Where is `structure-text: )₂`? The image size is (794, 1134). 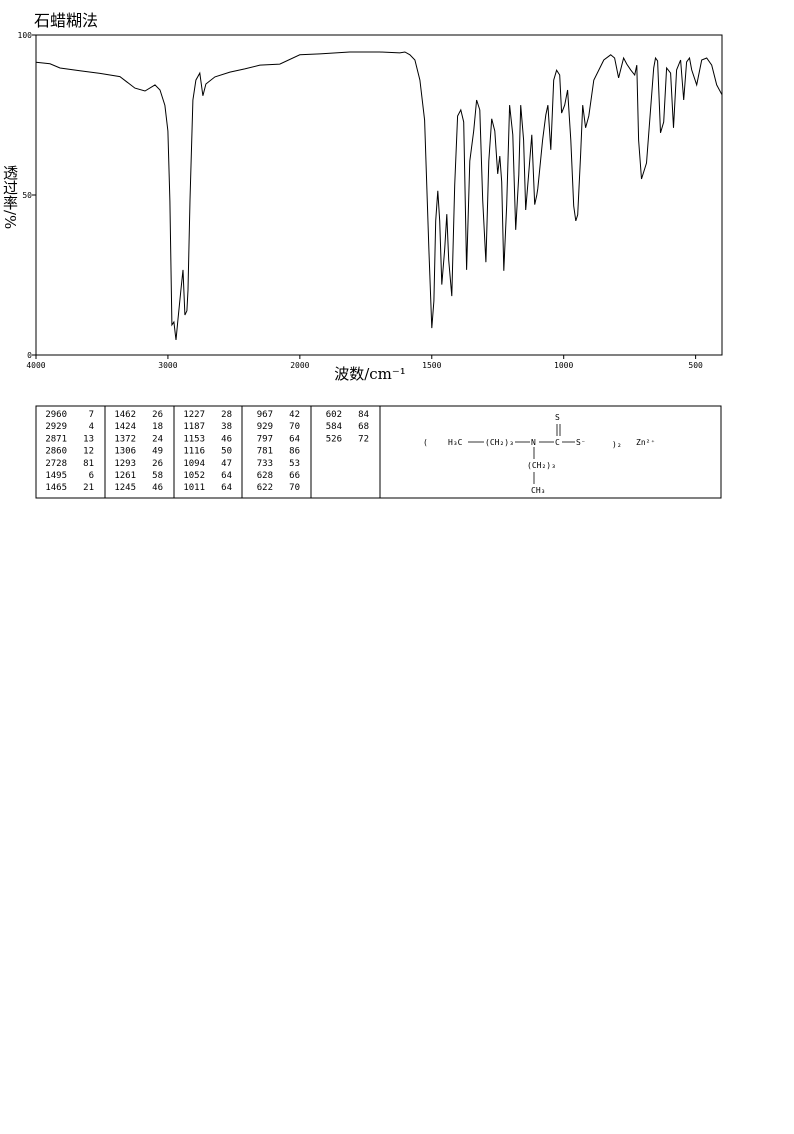 structure-text: )₂ is located at coordinates (617, 444).